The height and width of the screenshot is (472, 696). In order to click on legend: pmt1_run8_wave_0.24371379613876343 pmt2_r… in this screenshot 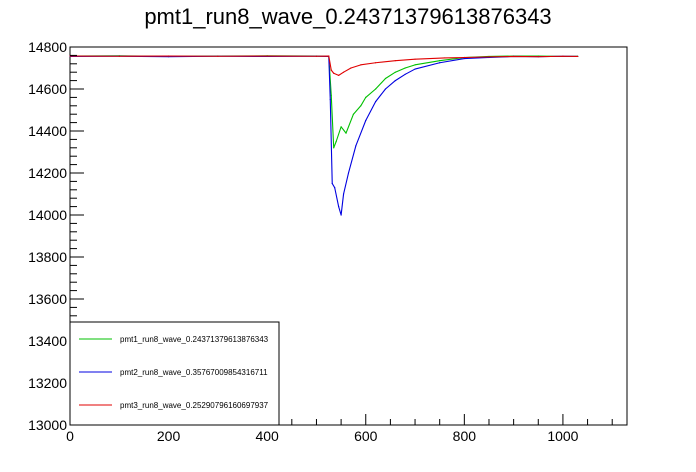, I will do `click(174, 373)`.